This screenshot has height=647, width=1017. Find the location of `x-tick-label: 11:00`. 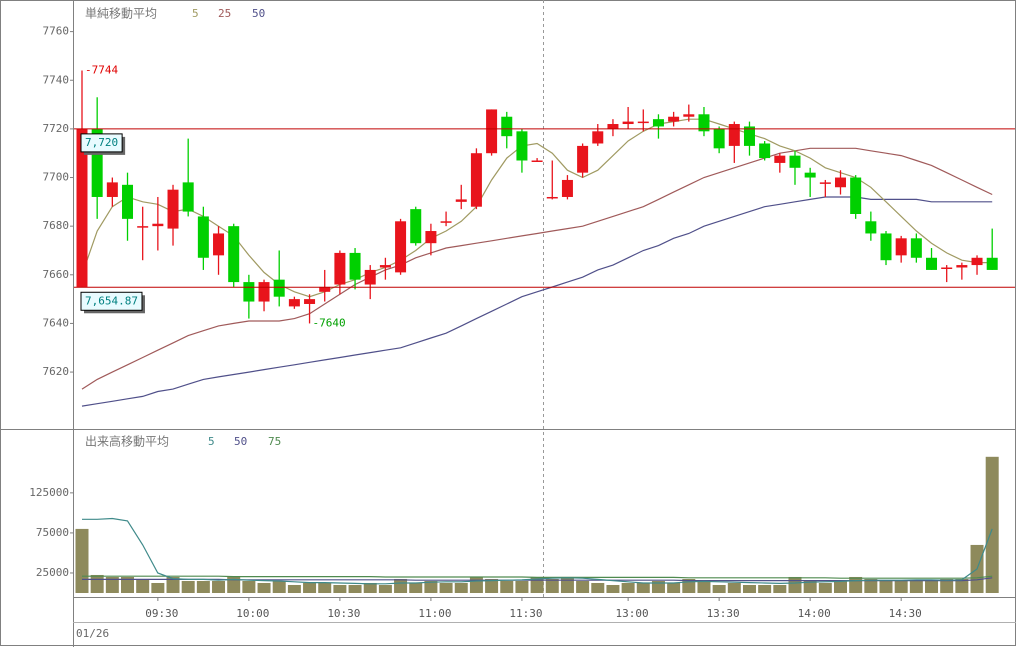

x-tick-label: 11:00 is located at coordinates (434, 613).